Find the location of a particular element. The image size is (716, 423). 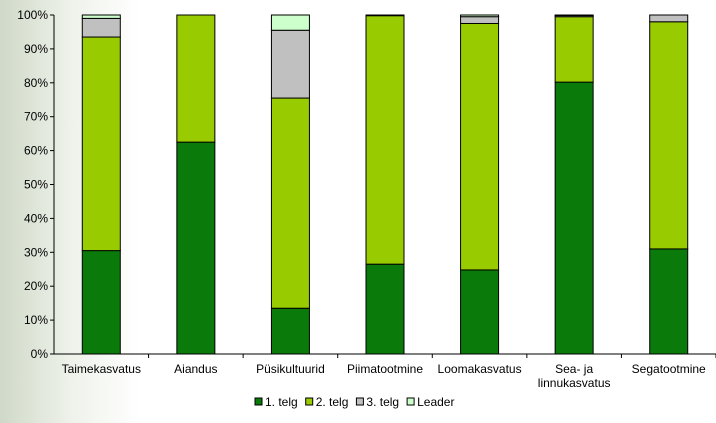

y-tick-label: 10% is located at coordinates (36, 320).